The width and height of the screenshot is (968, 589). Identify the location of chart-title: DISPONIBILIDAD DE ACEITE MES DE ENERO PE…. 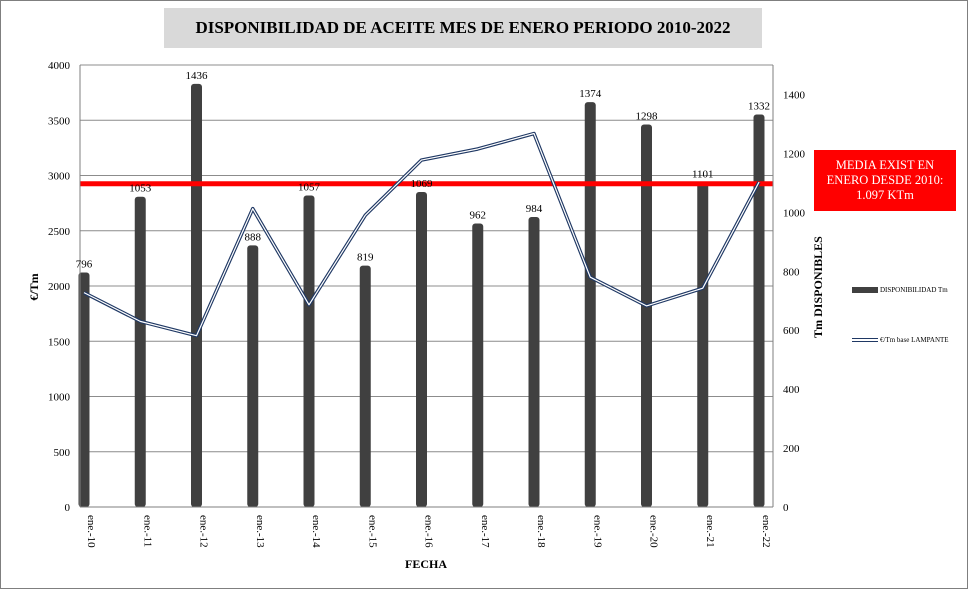
(463, 27).